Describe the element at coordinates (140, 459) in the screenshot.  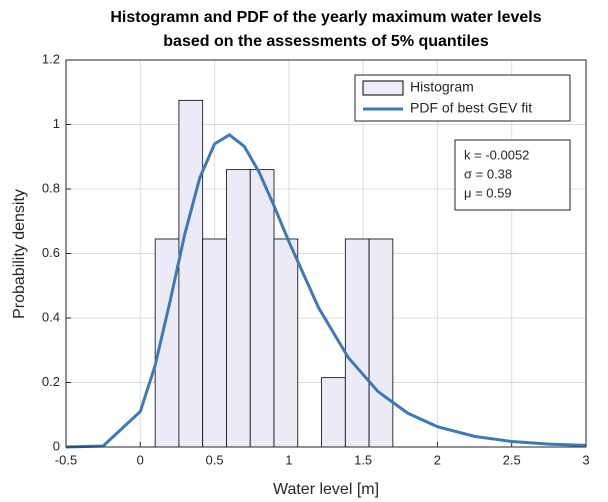
I see `x-tick-label: 0` at that location.